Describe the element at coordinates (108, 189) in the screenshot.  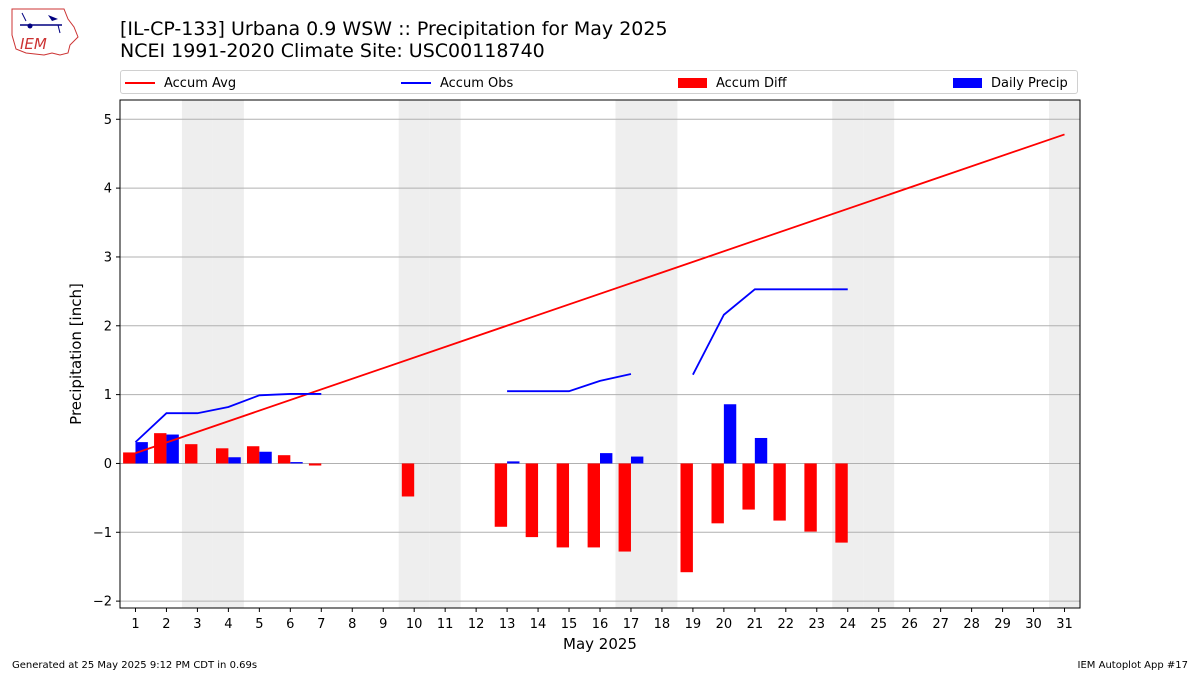
I see `y-tick-label-4: 4` at that location.